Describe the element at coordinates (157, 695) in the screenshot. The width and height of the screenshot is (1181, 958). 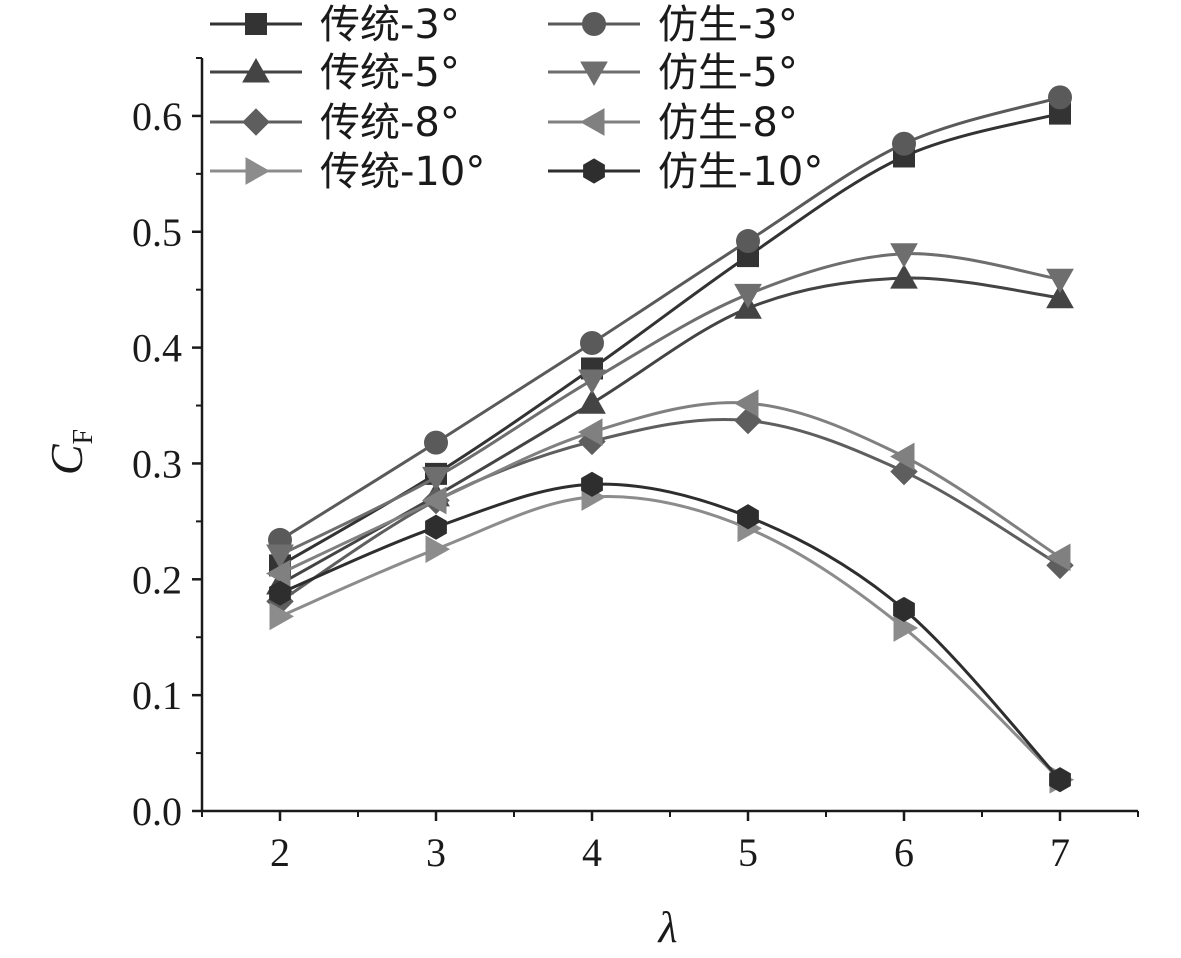
I see `y-tick-label: 0.1` at that location.